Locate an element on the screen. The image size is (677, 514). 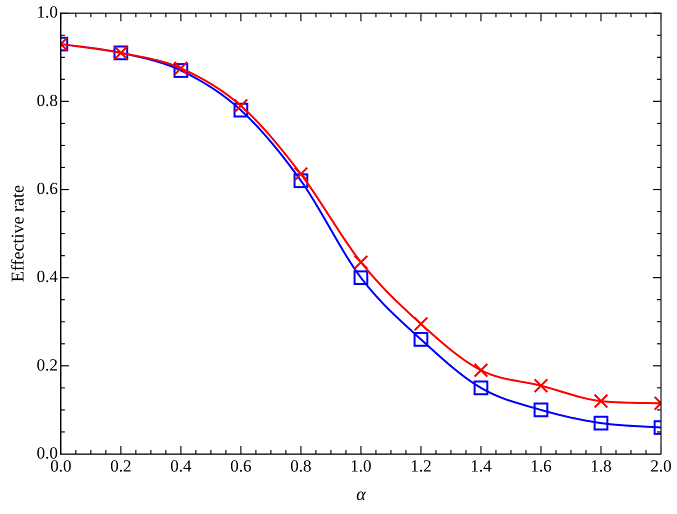
y-tick-label: 1.0 is located at coordinates (47, 12).